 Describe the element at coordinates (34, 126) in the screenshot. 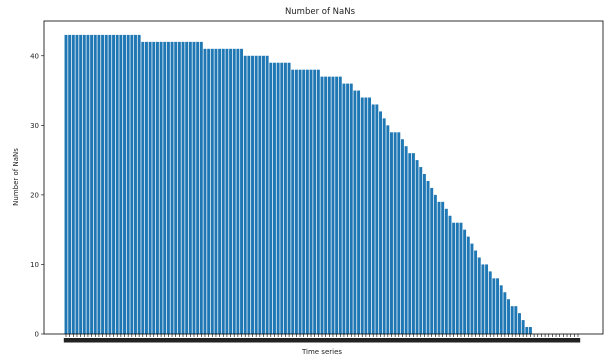

I see `y-tick-label: 30` at that location.